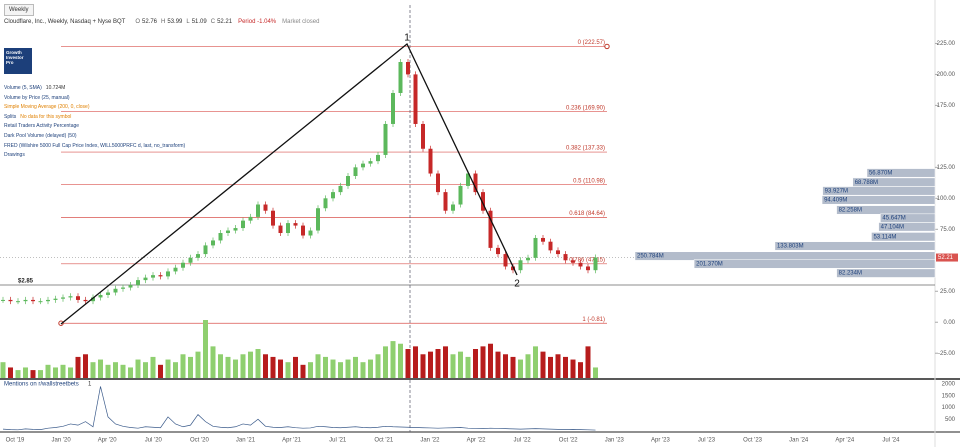  What do you see at coordinates (41, 385) in the screenshot?
I see `pane-title: Mentions on r/wallstreetbets` at bounding box center [41, 385].